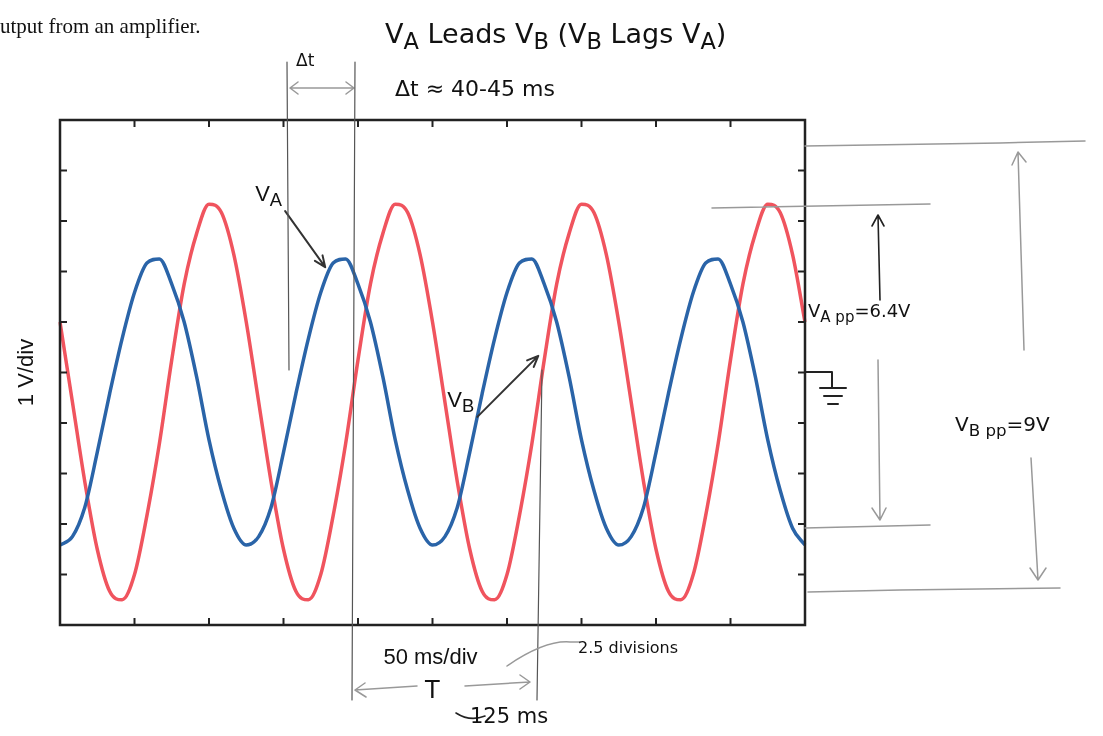  Describe the element at coordinates (269, 196) in the screenshot. I see `text: V$_{A}$` at that location.